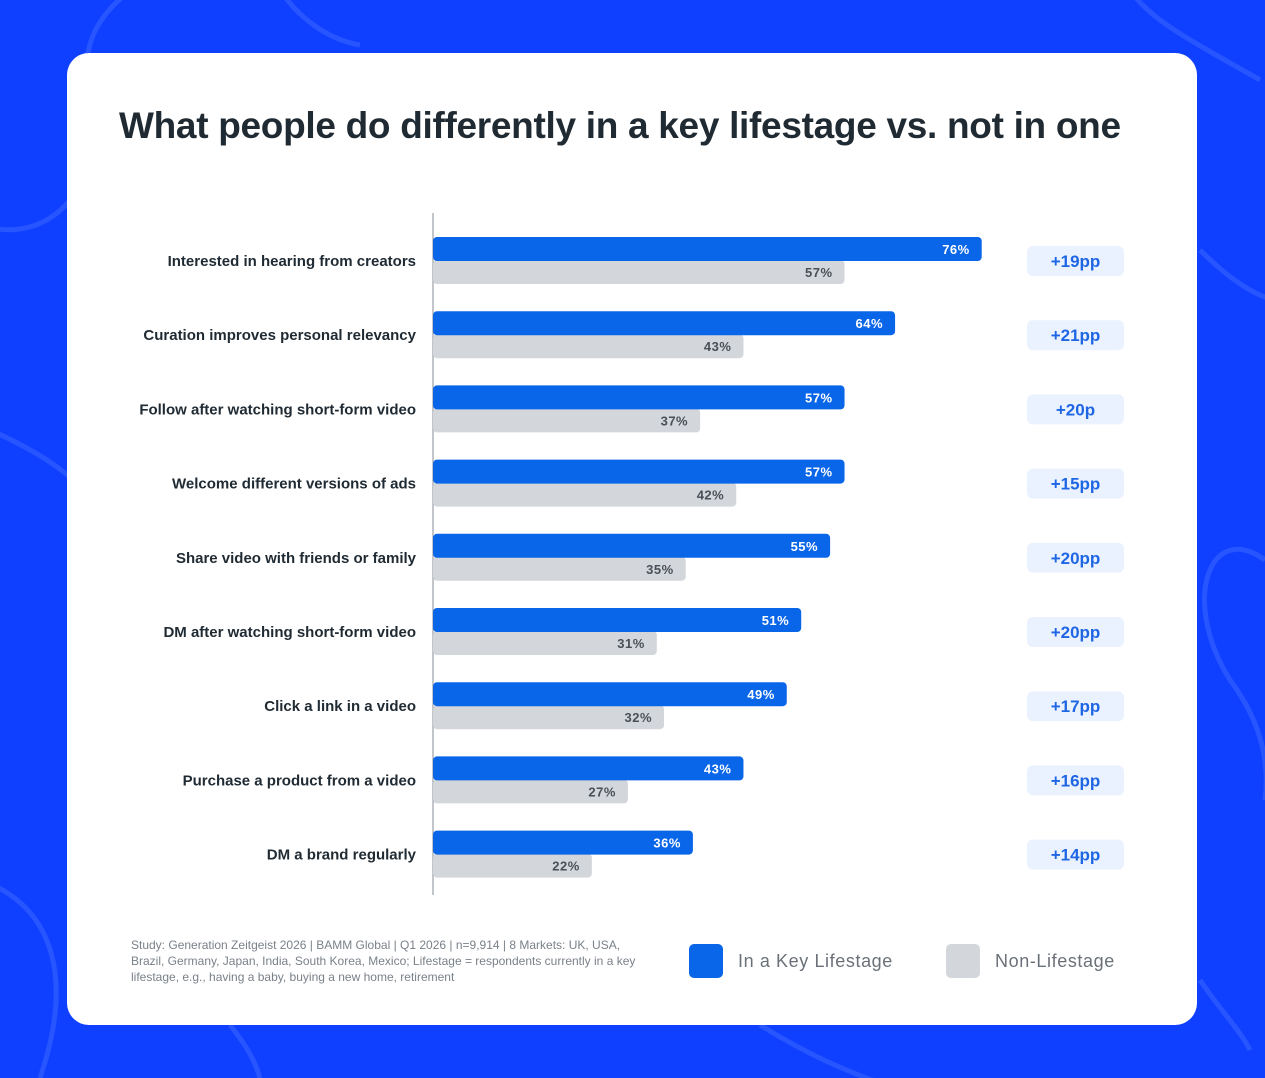 The height and width of the screenshot is (1078, 1265). What do you see at coordinates (639, 397) in the screenshot?
I see `bar-key-lifestage-follow-after-watching-short-form-video` at bounding box center [639, 397].